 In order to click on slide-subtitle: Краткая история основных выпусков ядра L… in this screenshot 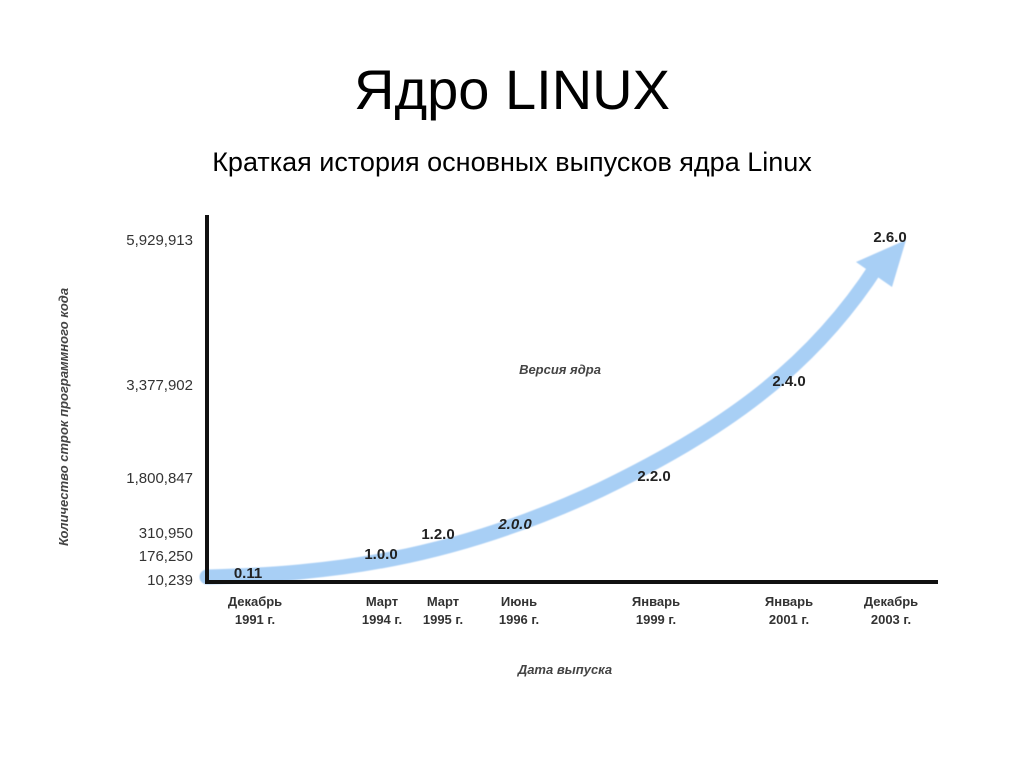, I will do `click(512, 162)`.